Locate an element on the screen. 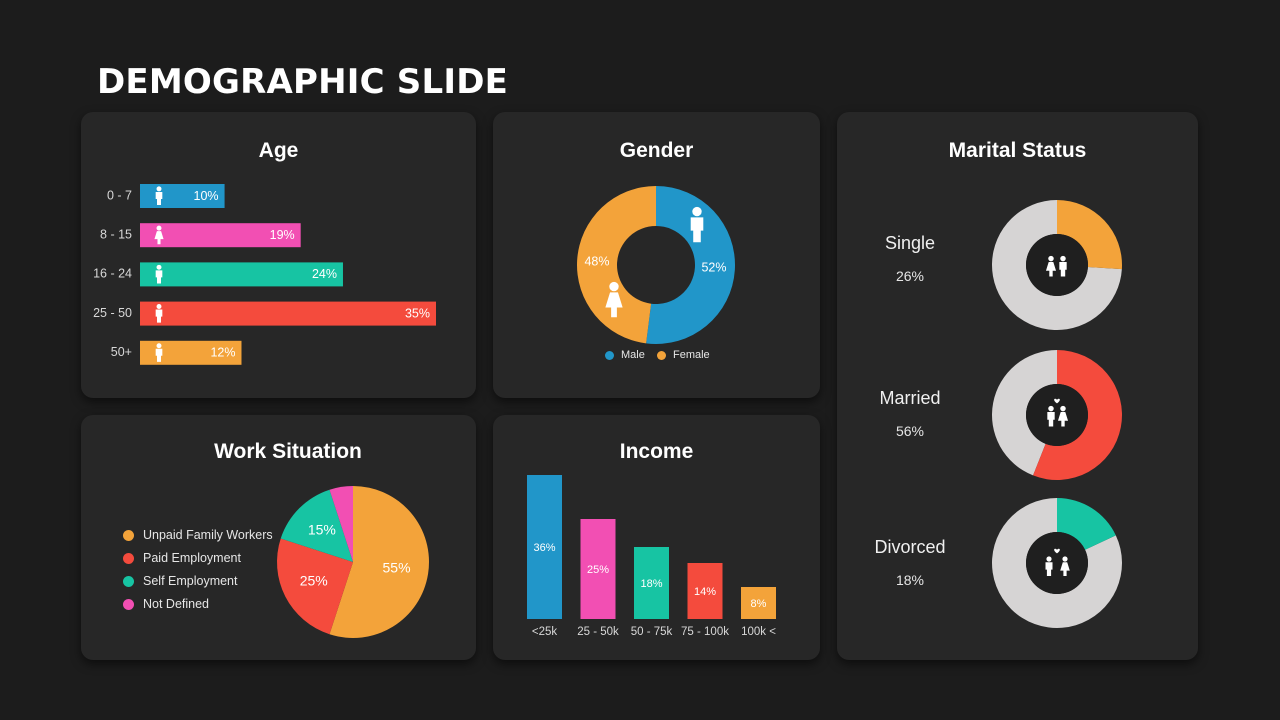 The height and width of the screenshot is (720, 1280). couple-icon is located at coordinates (1056, 266).